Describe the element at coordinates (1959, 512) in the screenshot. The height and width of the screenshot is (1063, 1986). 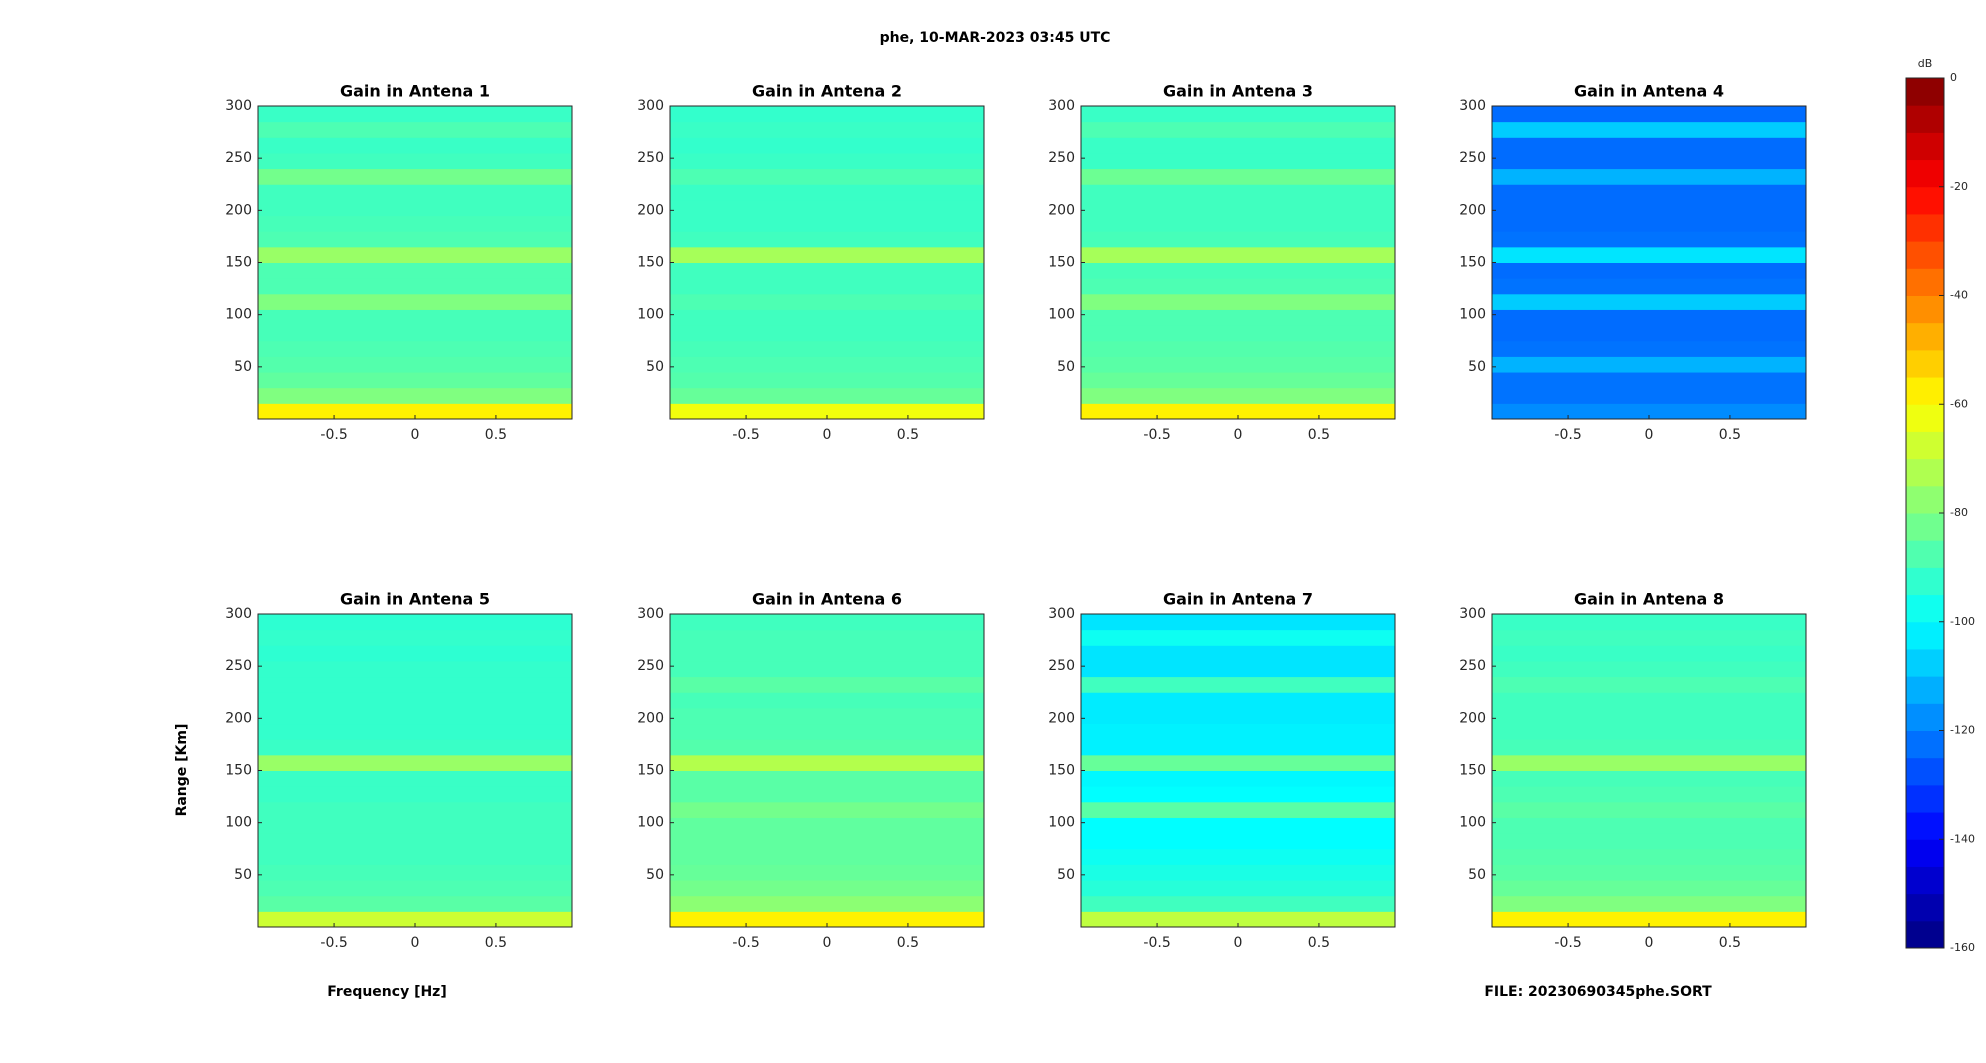
I see `colorbar-tick-label: -80` at that location.